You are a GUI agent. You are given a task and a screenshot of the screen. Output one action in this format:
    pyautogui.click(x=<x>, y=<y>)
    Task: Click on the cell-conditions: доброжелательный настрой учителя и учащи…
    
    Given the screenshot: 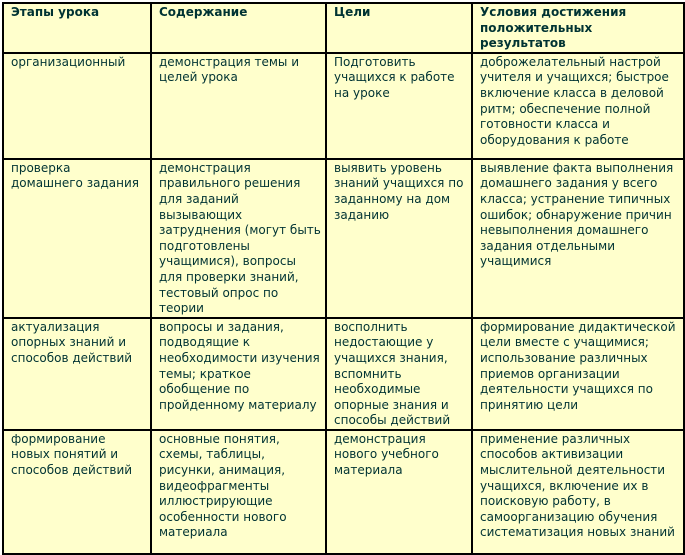 What is the action you would take?
    pyautogui.click(x=578, y=105)
    